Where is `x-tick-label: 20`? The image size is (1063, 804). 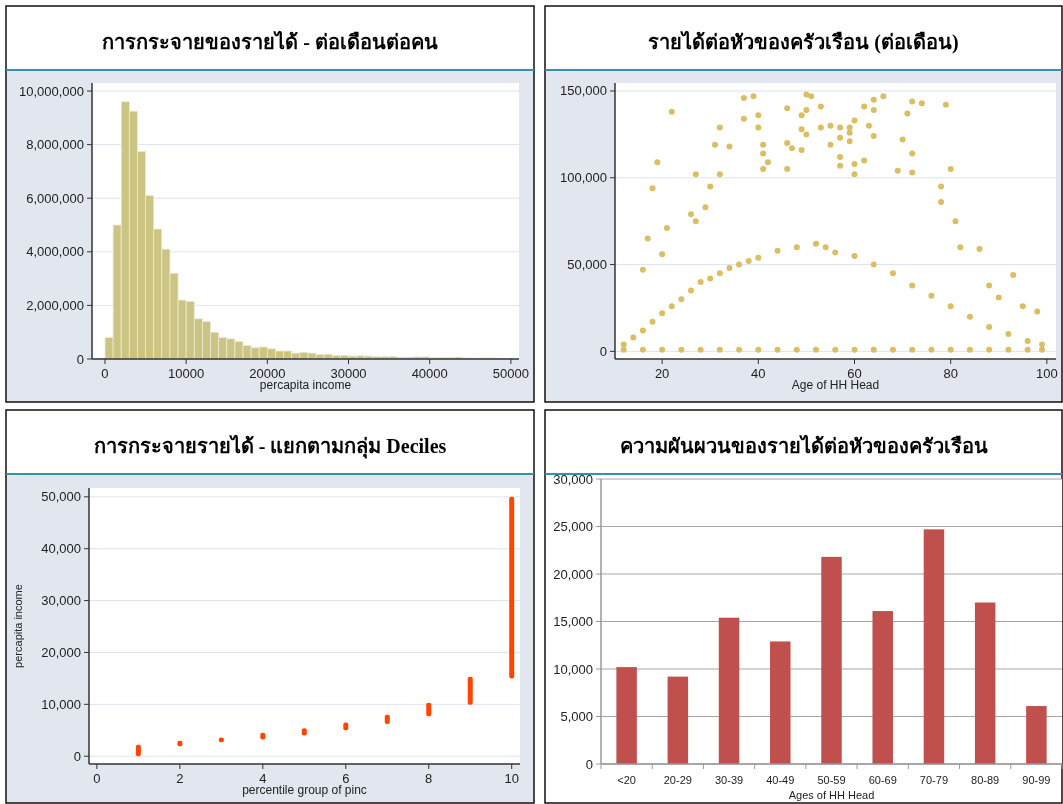
x-tick-label: 20 is located at coordinates (662, 373).